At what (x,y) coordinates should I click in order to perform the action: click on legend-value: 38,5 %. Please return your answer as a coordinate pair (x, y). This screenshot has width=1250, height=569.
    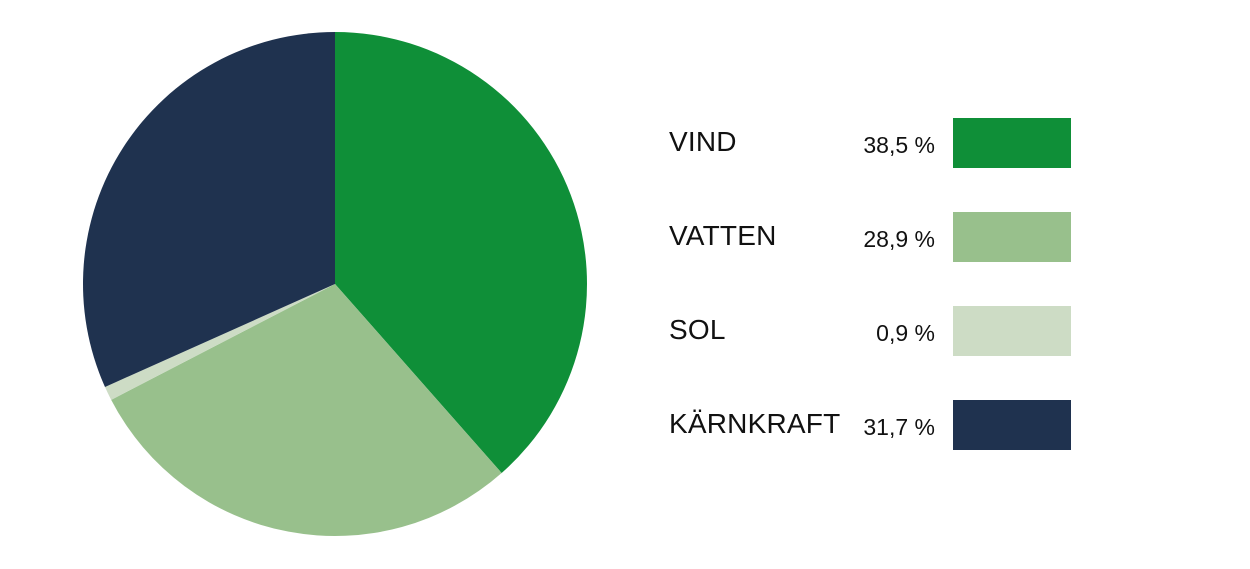
    Looking at the image, I should click on (899, 145).